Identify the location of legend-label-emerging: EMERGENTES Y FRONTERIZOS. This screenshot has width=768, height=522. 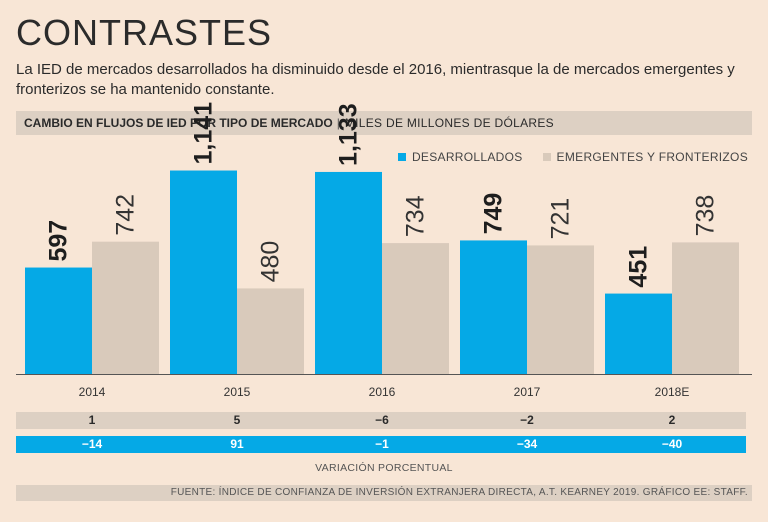
(652, 157).